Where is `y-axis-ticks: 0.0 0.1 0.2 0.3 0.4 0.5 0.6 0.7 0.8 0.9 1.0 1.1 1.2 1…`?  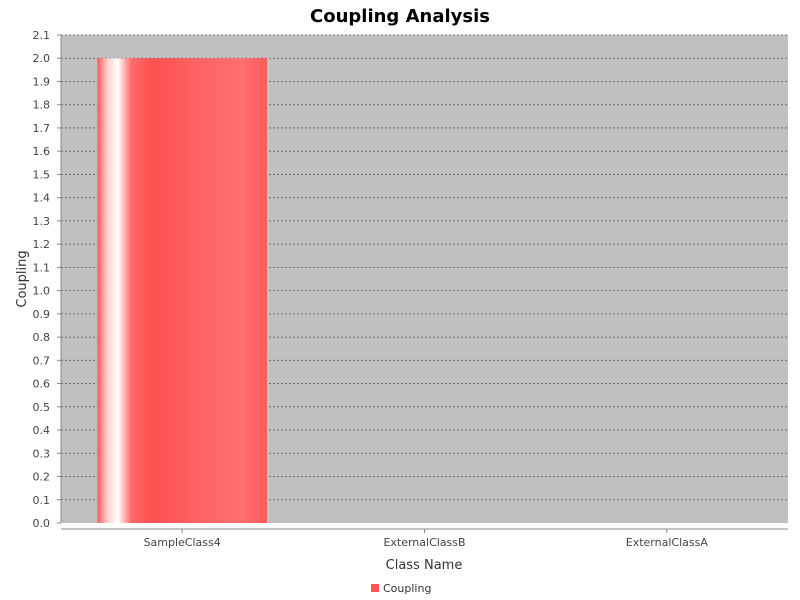 y-axis-ticks: 0.0 0.1 0.2 0.3 0.4 0.5 0.6 0.7 0.8 0.9 1.0 1.1 1.2 1… is located at coordinates (47, 279).